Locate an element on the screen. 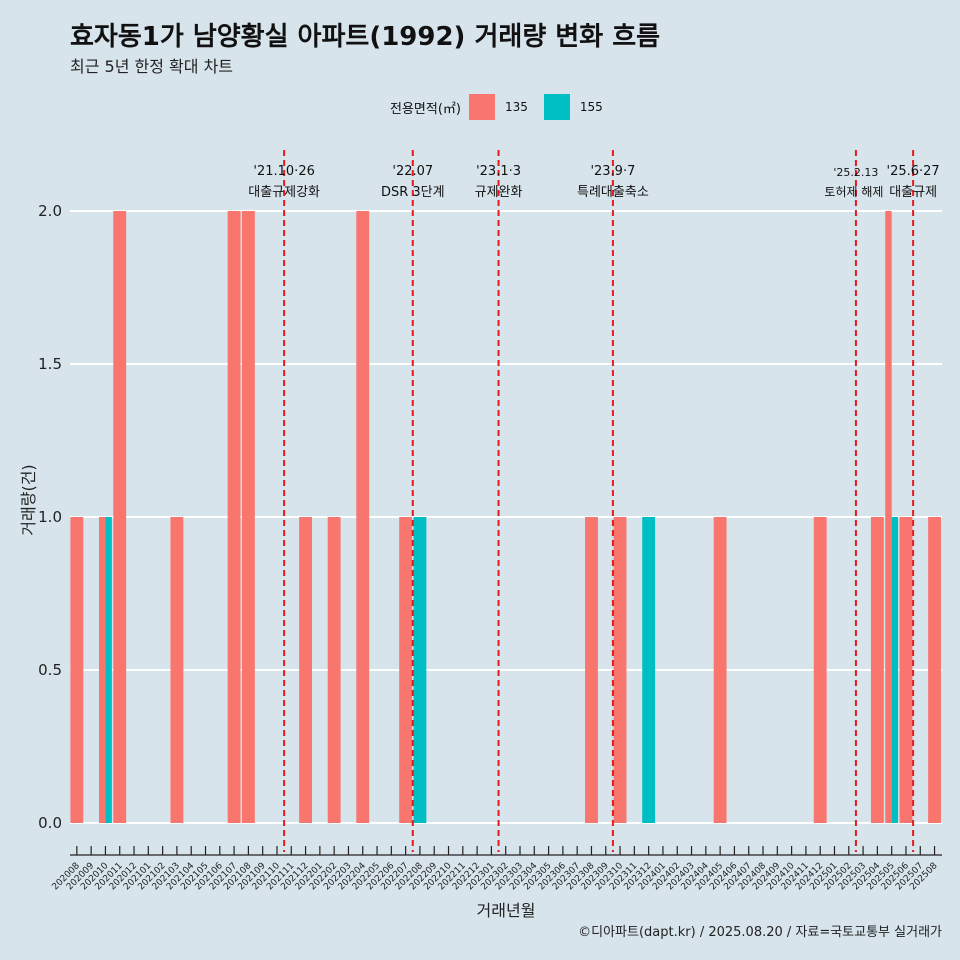 The image size is (960, 960). legend: 전용면적(㎡) 135 155 is located at coordinates (504, 107).